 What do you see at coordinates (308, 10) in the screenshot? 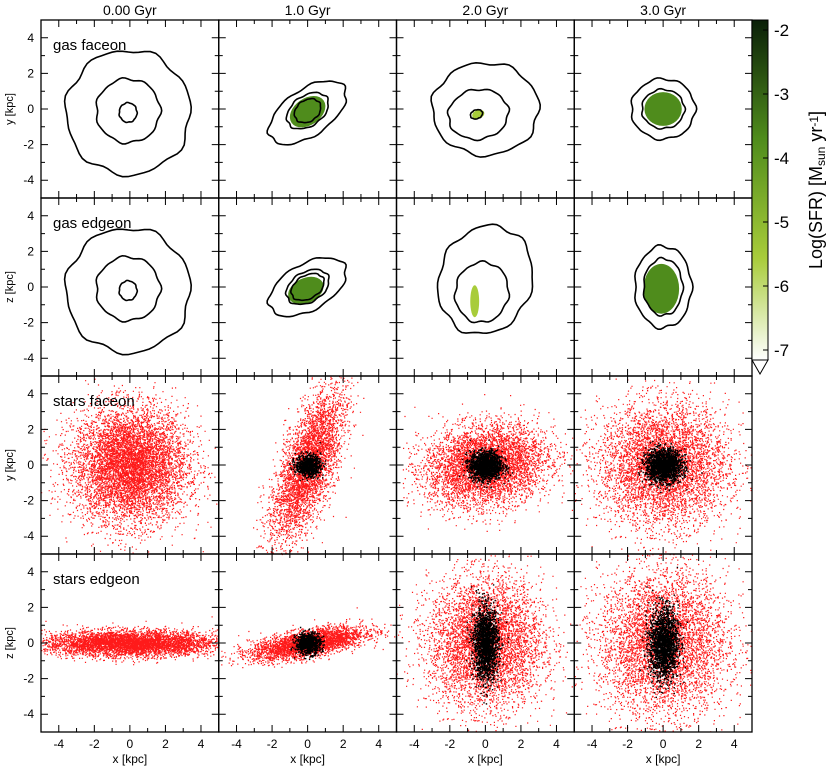
I see `column-title-1: 1.0 Gyr` at bounding box center [308, 10].